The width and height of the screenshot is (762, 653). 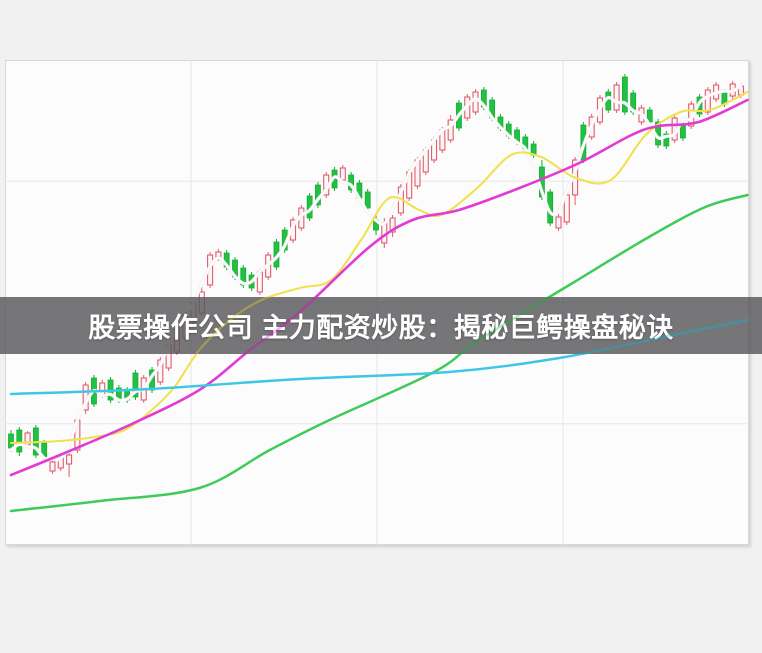 I want to click on banner-background, so click(x=381, y=325).